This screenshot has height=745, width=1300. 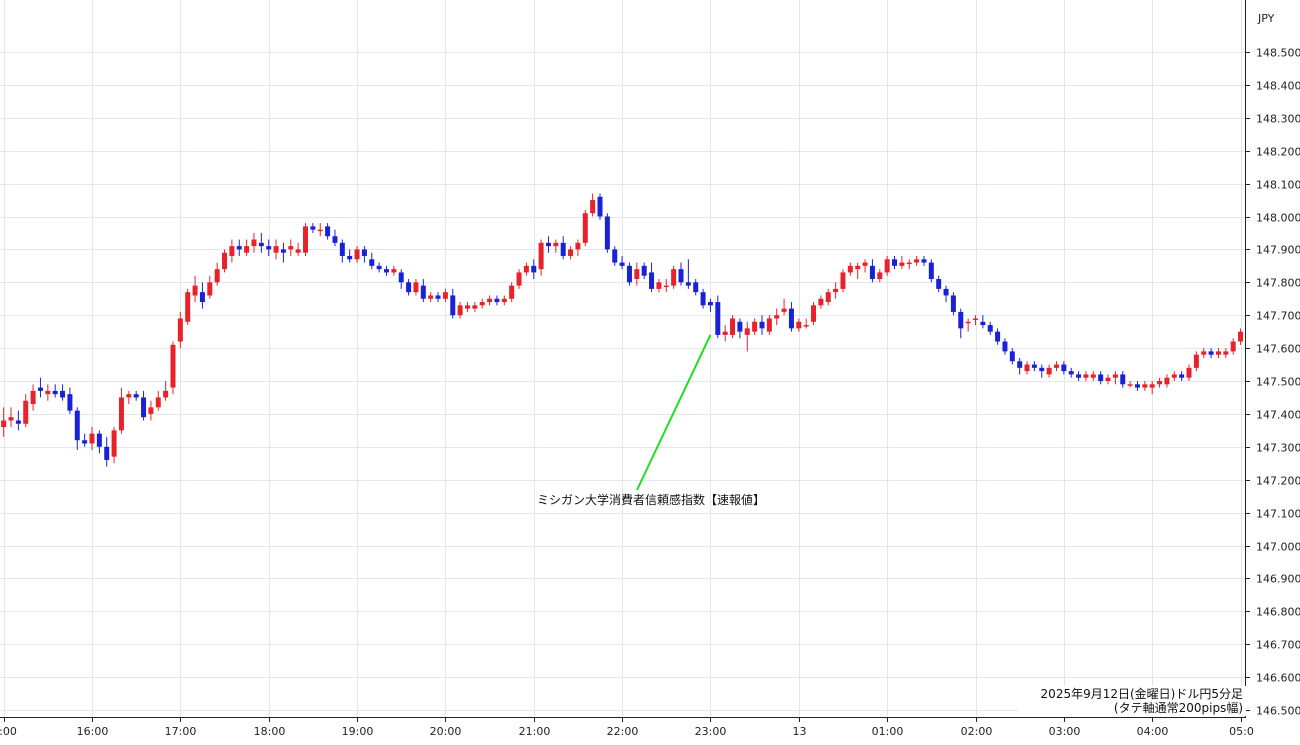 What do you see at coordinates (1278, 579) in the screenshot?
I see `price-tick-label: 146.900` at bounding box center [1278, 579].